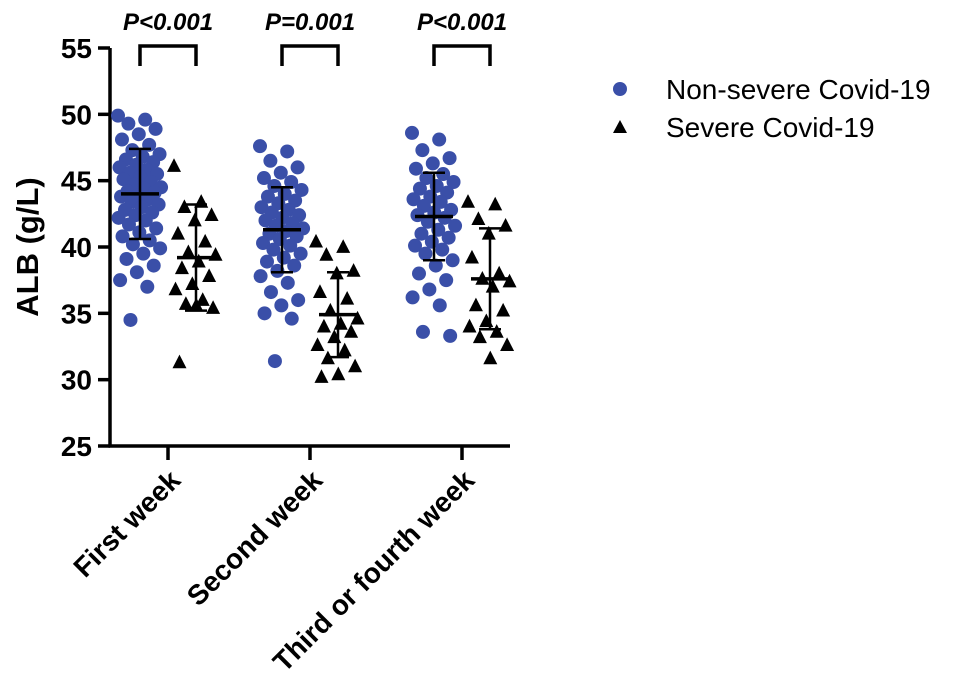  I want to click on y-tick-label: 30, so click(76, 380).